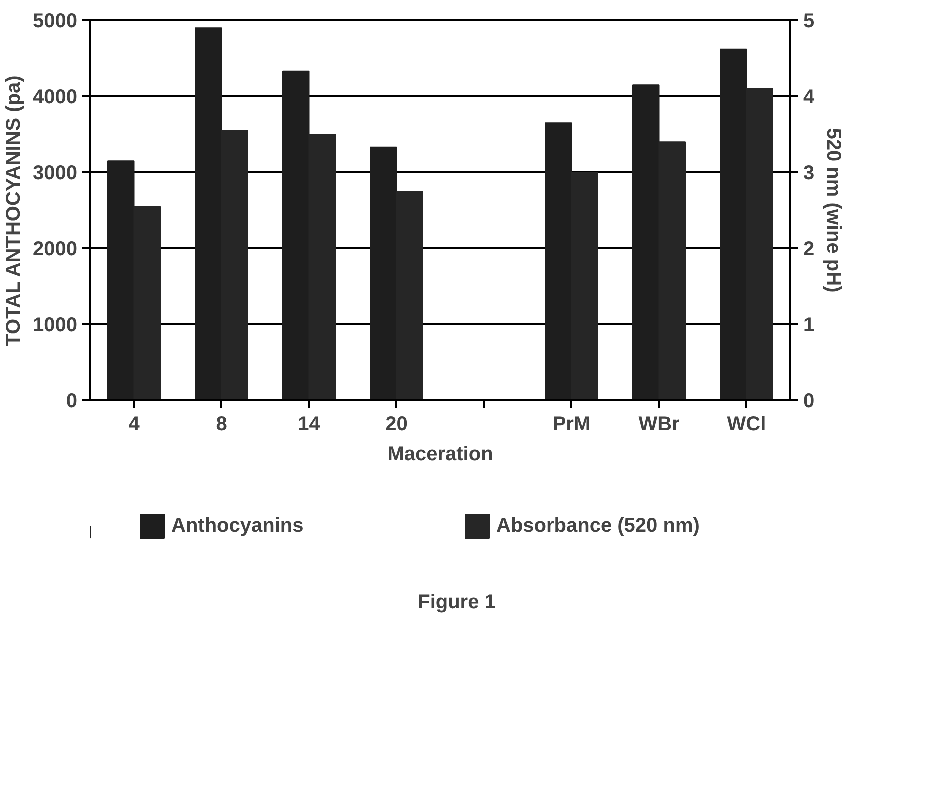  I want to click on legend-label: Anthocyanins, so click(238, 526).